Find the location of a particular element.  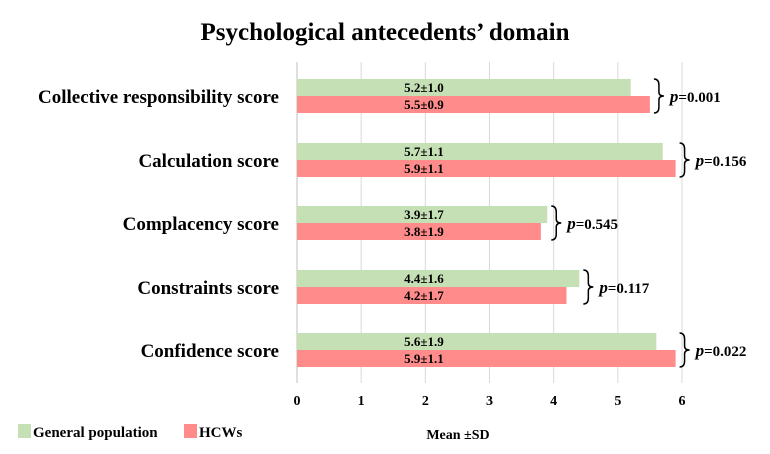

data-label: 3.9±1.7 is located at coordinates (424, 214).